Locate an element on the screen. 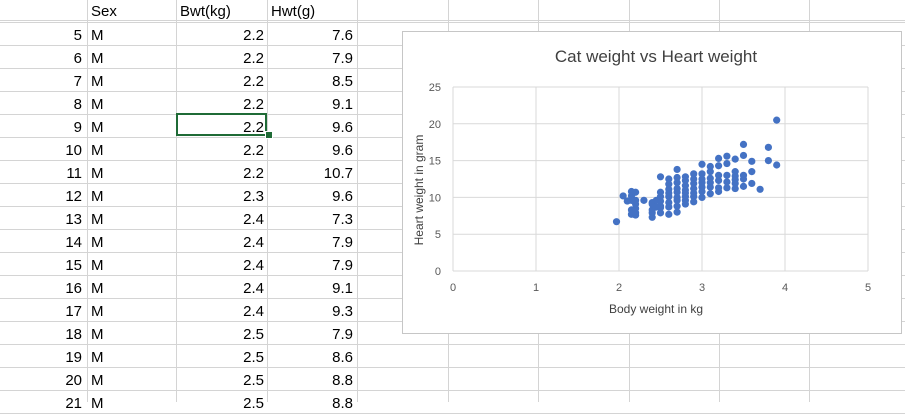  cell-hwt: 8.5 is located at coordinates (342, 81).